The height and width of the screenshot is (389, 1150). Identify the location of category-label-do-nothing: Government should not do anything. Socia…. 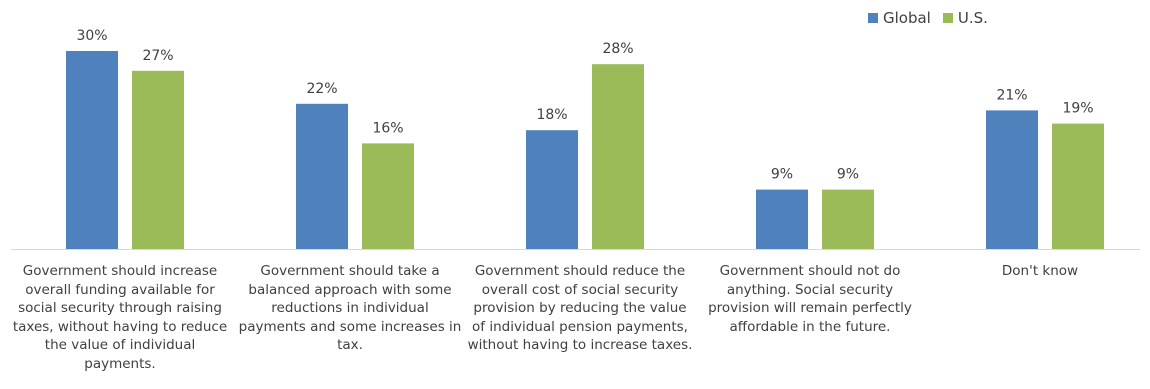
(810, 299).